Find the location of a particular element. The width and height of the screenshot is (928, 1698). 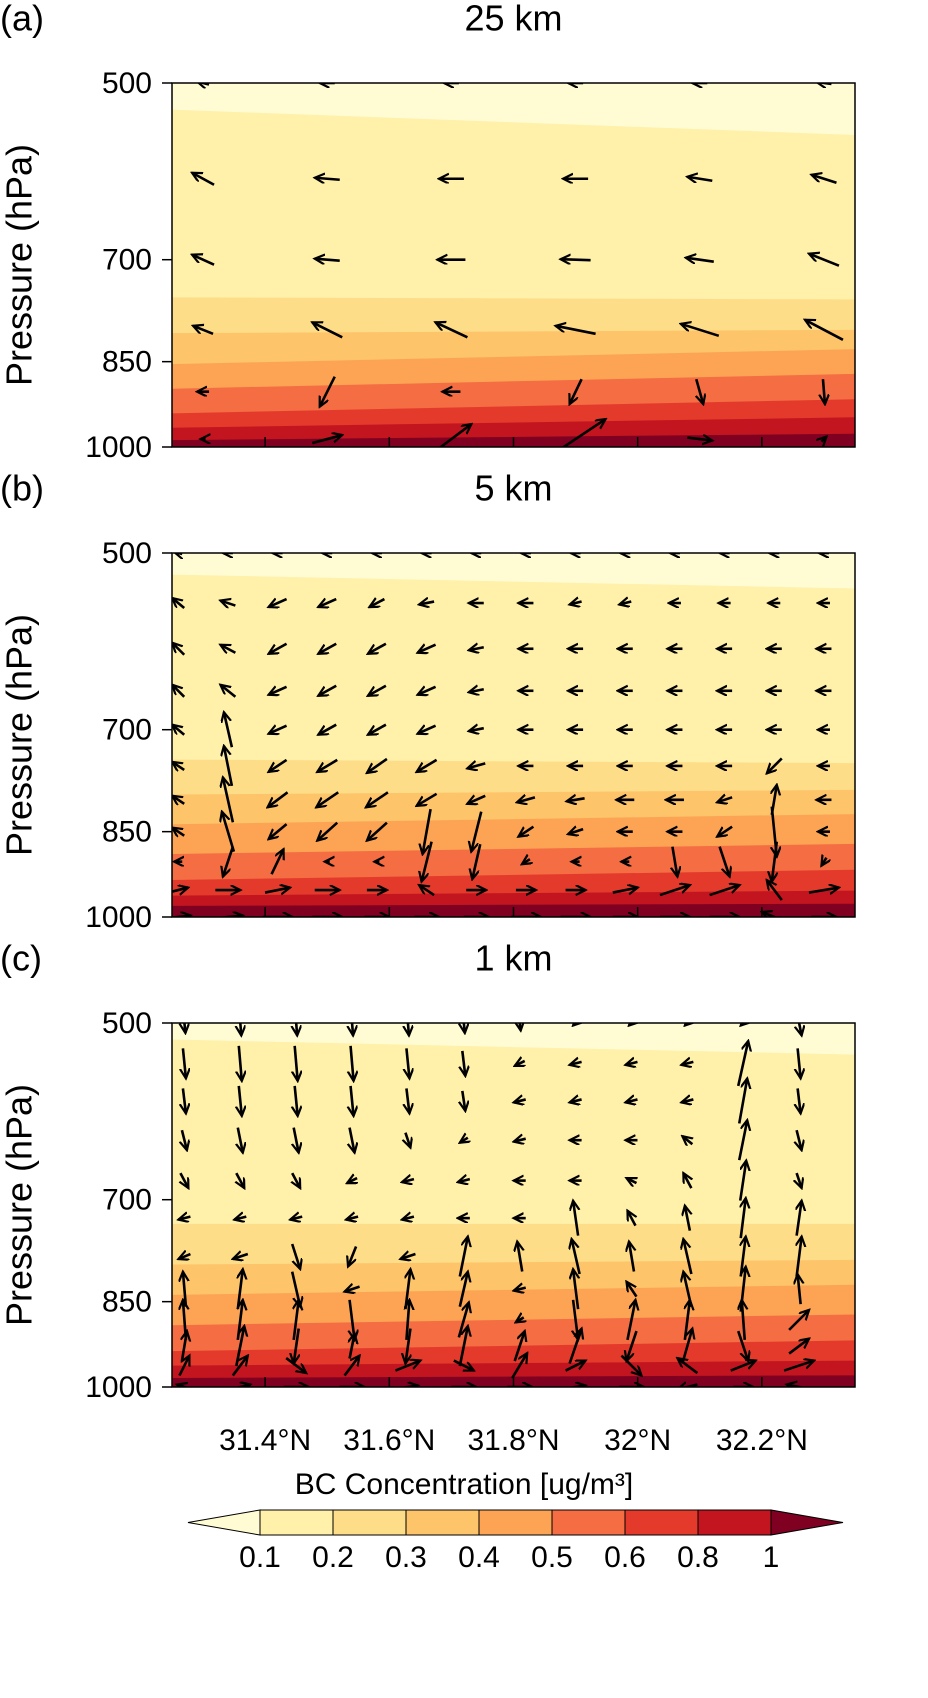

panel-label: (a) is located at coordinates (22, 19).